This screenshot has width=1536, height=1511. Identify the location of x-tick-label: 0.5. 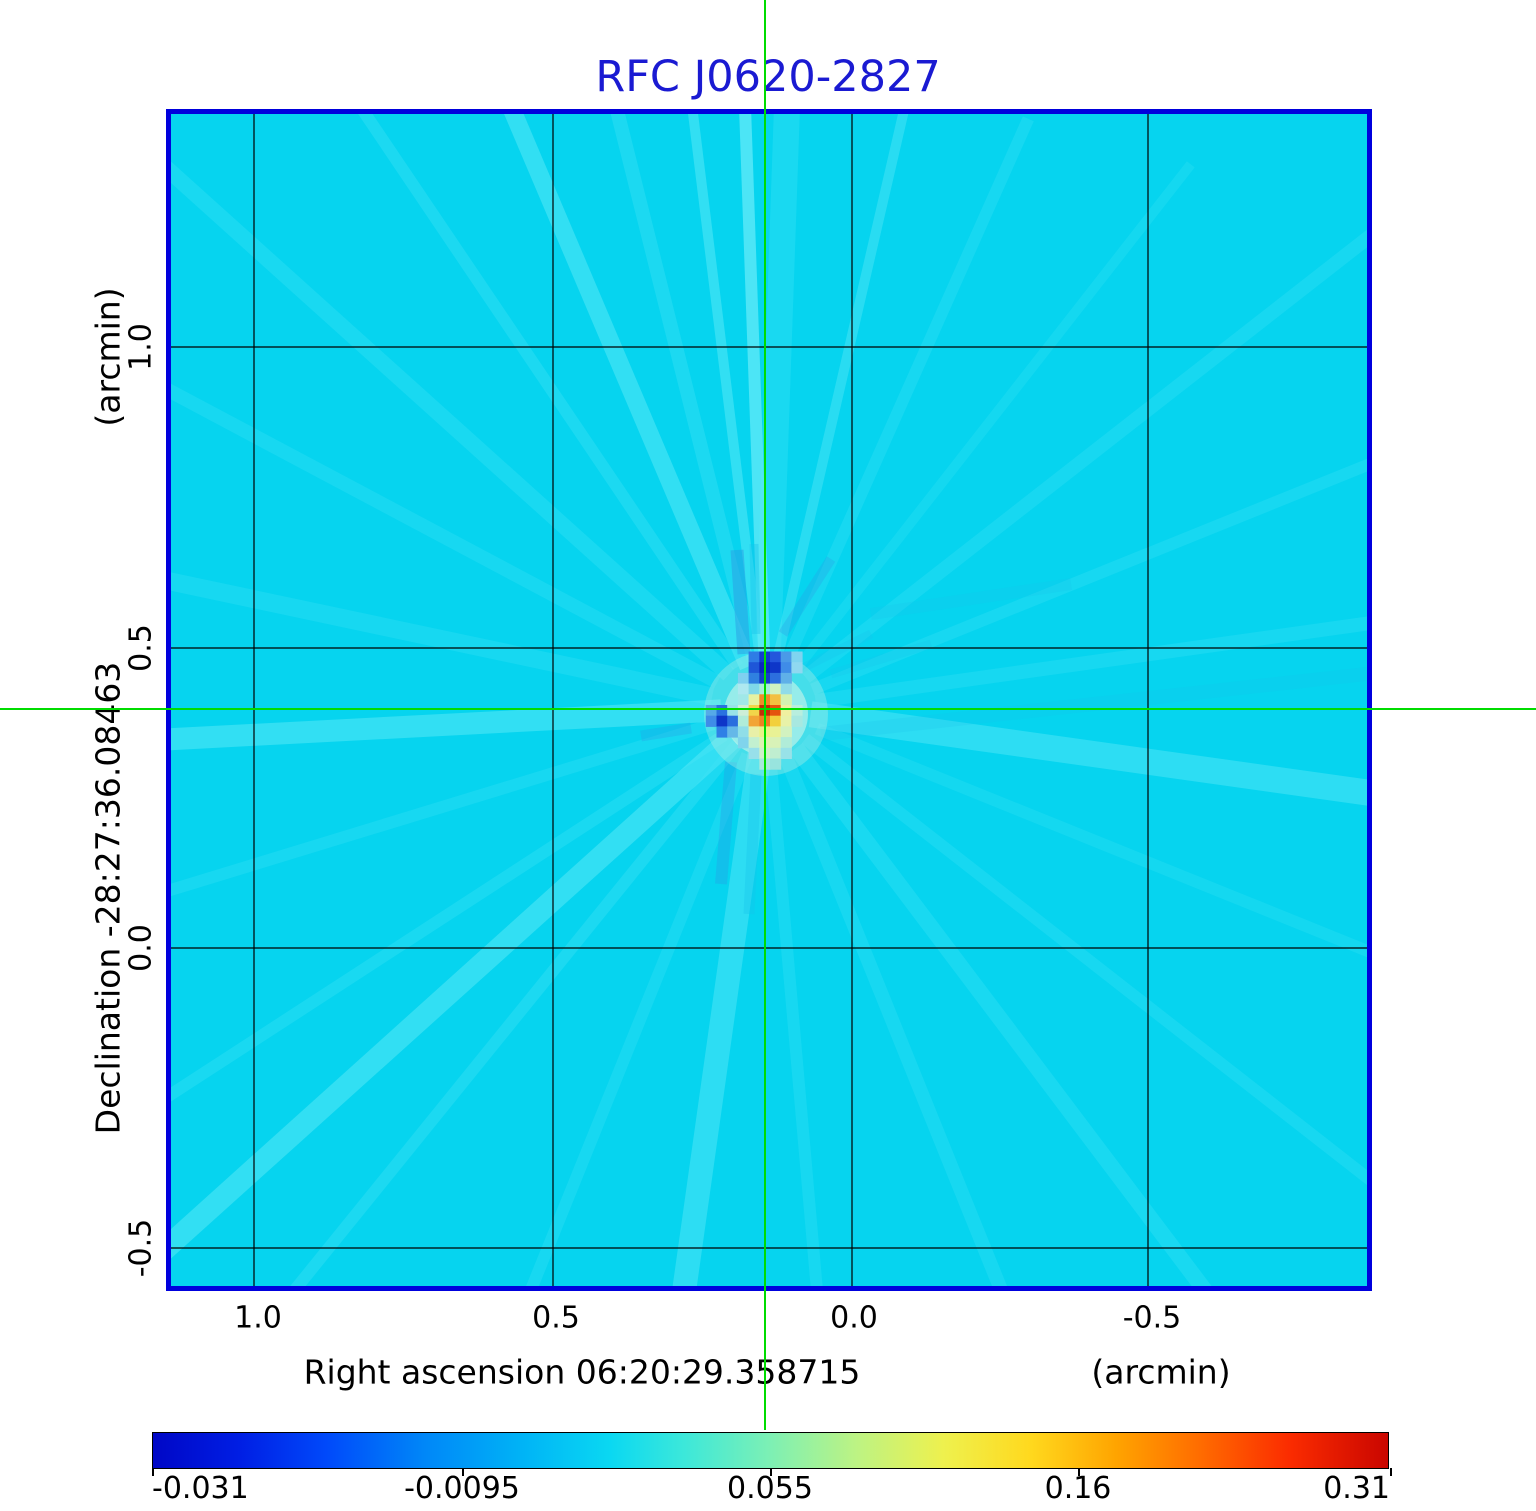
(556, 1318).